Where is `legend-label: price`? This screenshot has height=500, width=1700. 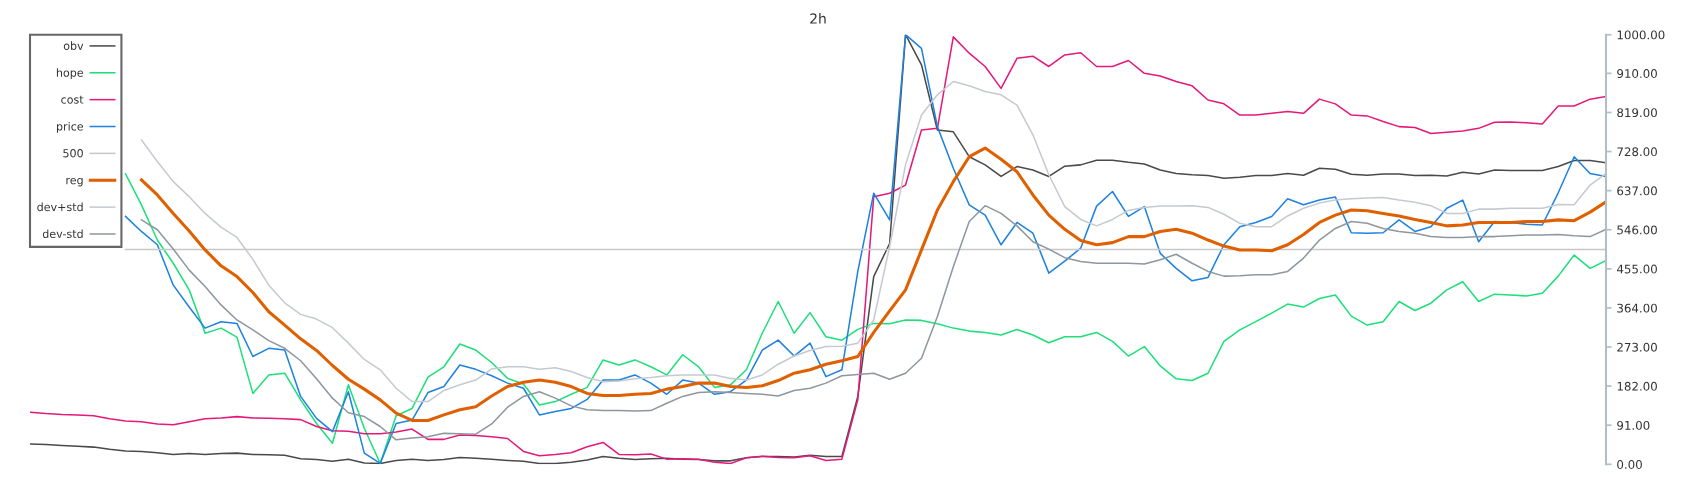 legend-label: price is located at coordinates (70, 127).